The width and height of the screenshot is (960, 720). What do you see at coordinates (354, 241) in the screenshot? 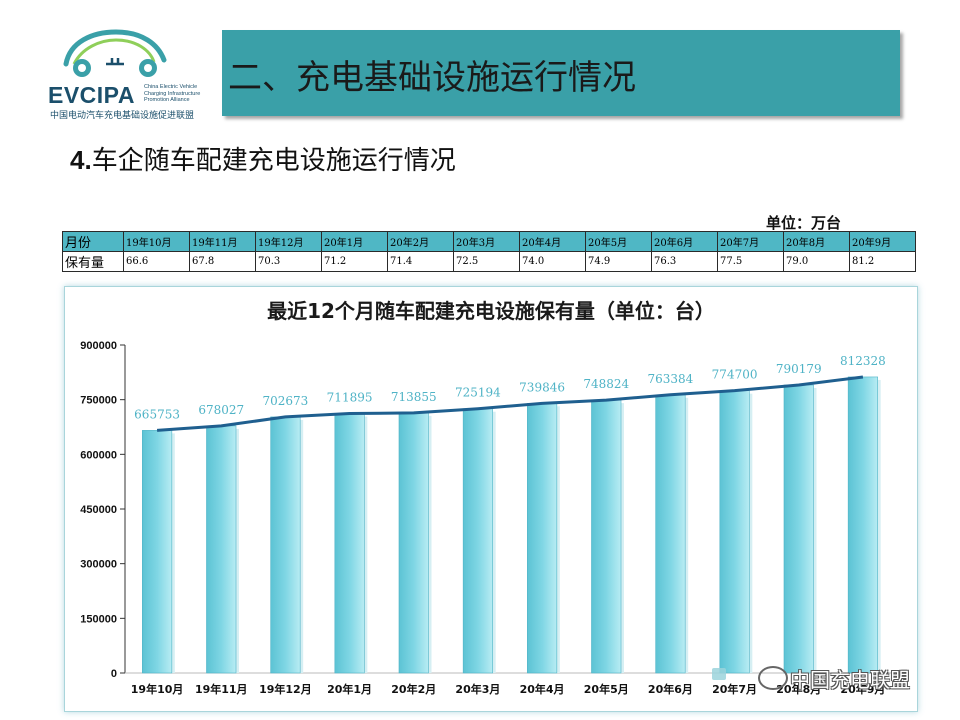
I see `table-cell: 20年1月` at bounding box center [354, 241].